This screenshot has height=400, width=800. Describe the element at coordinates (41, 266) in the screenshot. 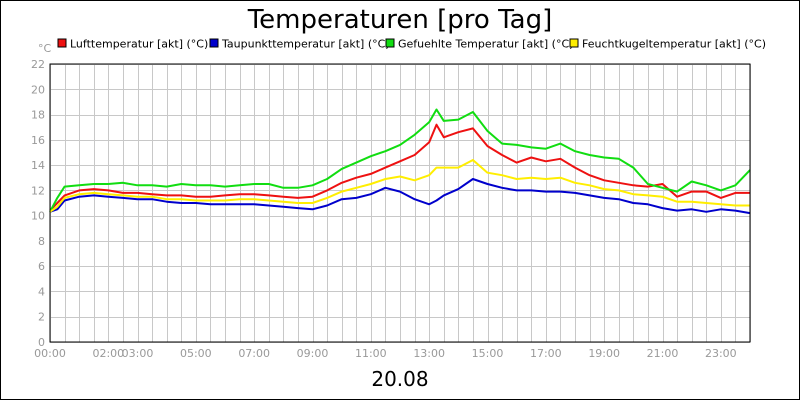

I see `y-tick-label: 6` at that location.